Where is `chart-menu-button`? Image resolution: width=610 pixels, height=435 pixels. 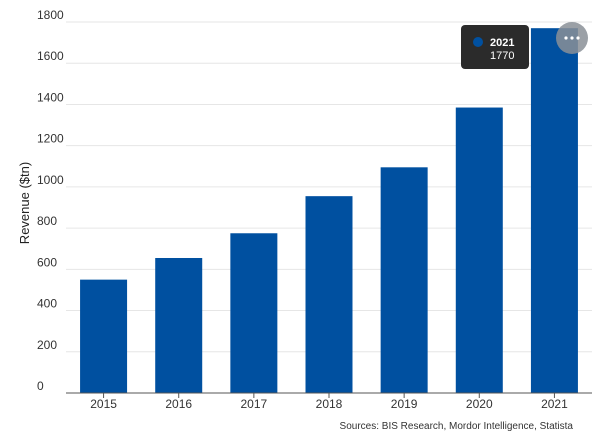
chart-menu-button is located at coordinates (572, 38).